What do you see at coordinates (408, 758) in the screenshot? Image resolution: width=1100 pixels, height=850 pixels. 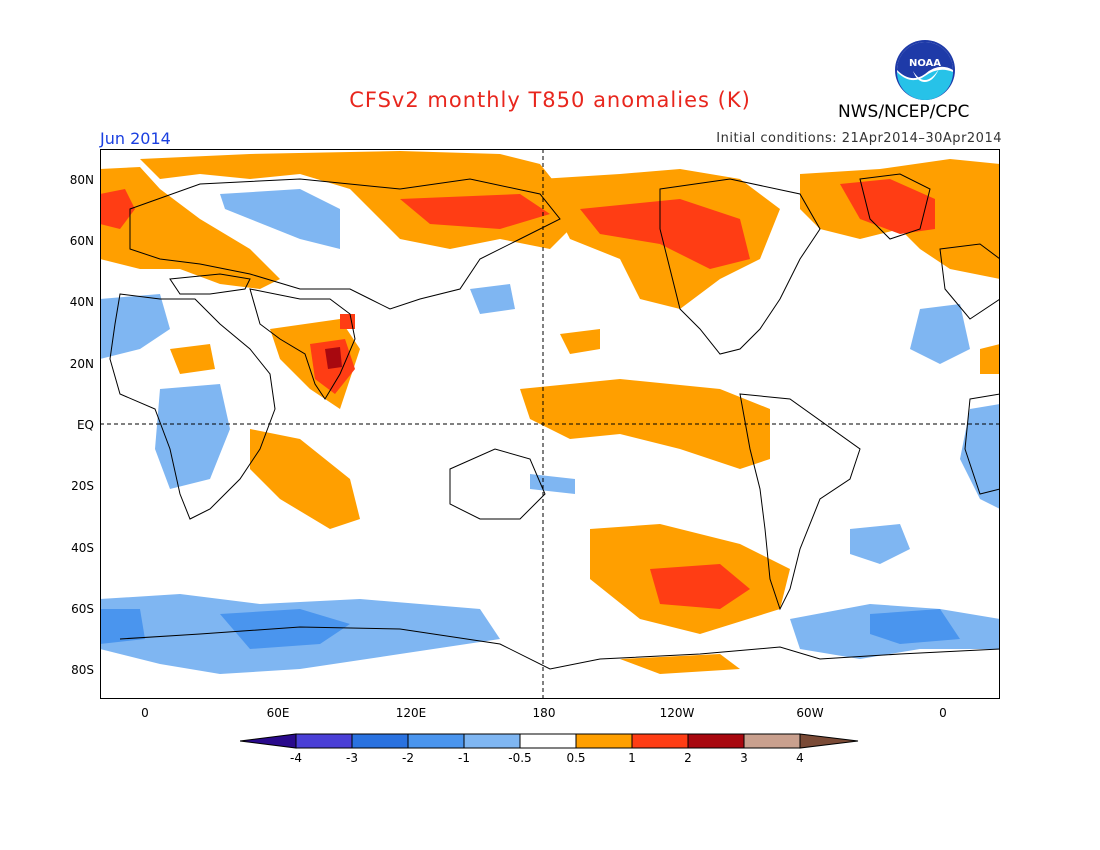 I see `colorbar-label: -2` at bounding box center [408, 758].